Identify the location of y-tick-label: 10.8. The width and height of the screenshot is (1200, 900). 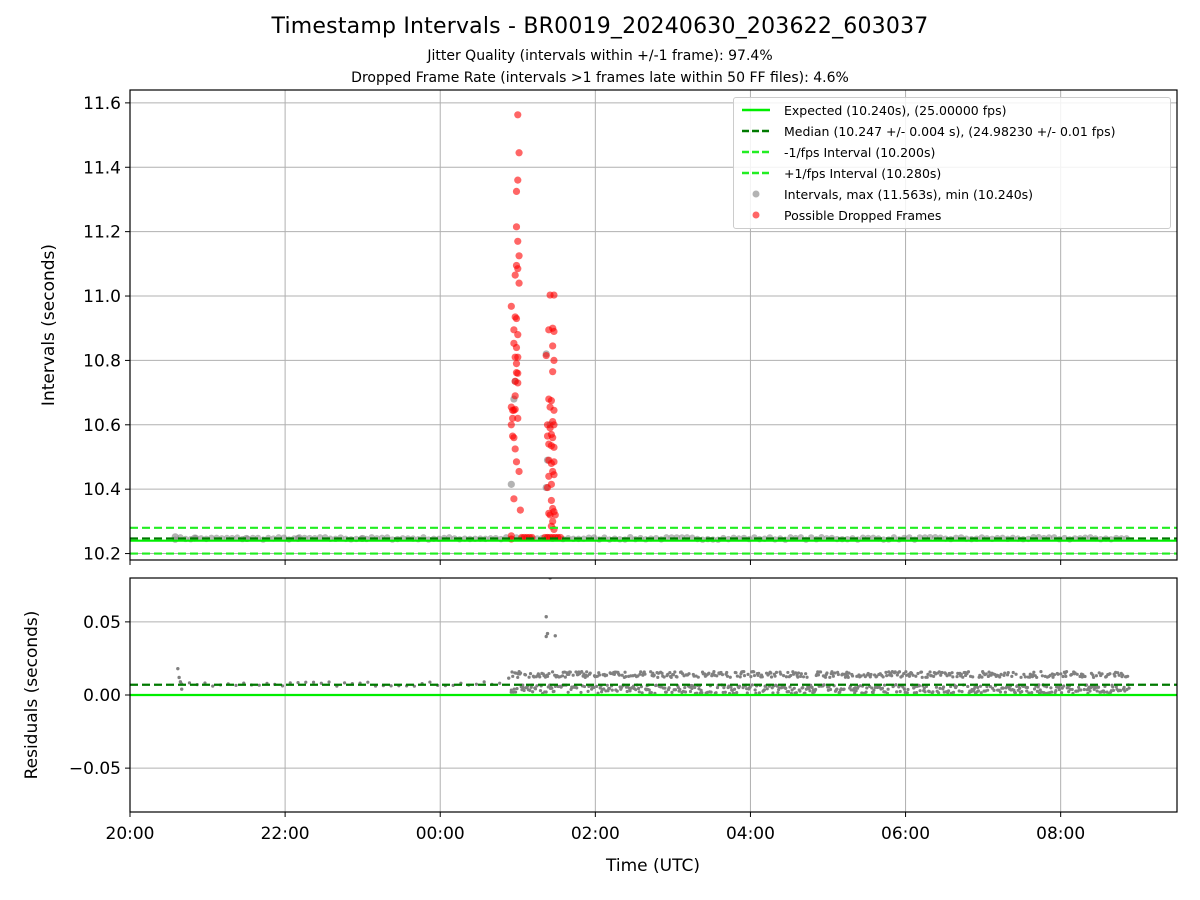
(102, 361).